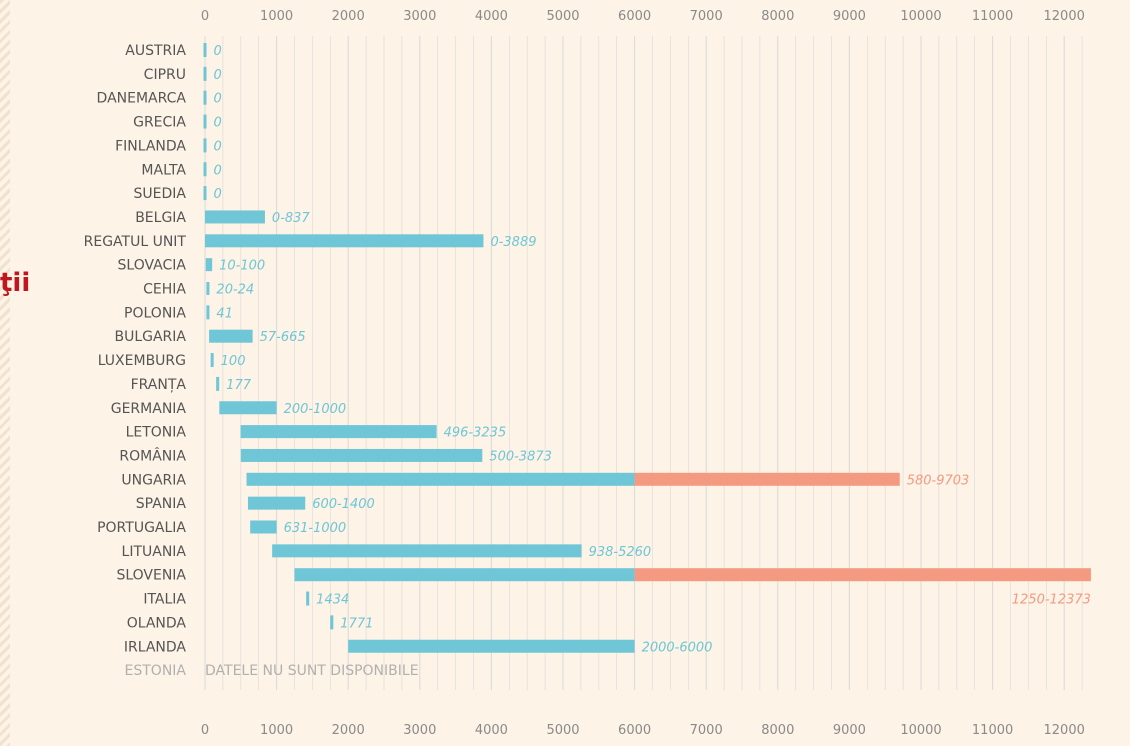 The width and height of the screenshot is (1130, 746). What do you see at coordinates (283, 337) in the screenshot?
I see `data-label: 57-665` at bounding box center [283, 337].